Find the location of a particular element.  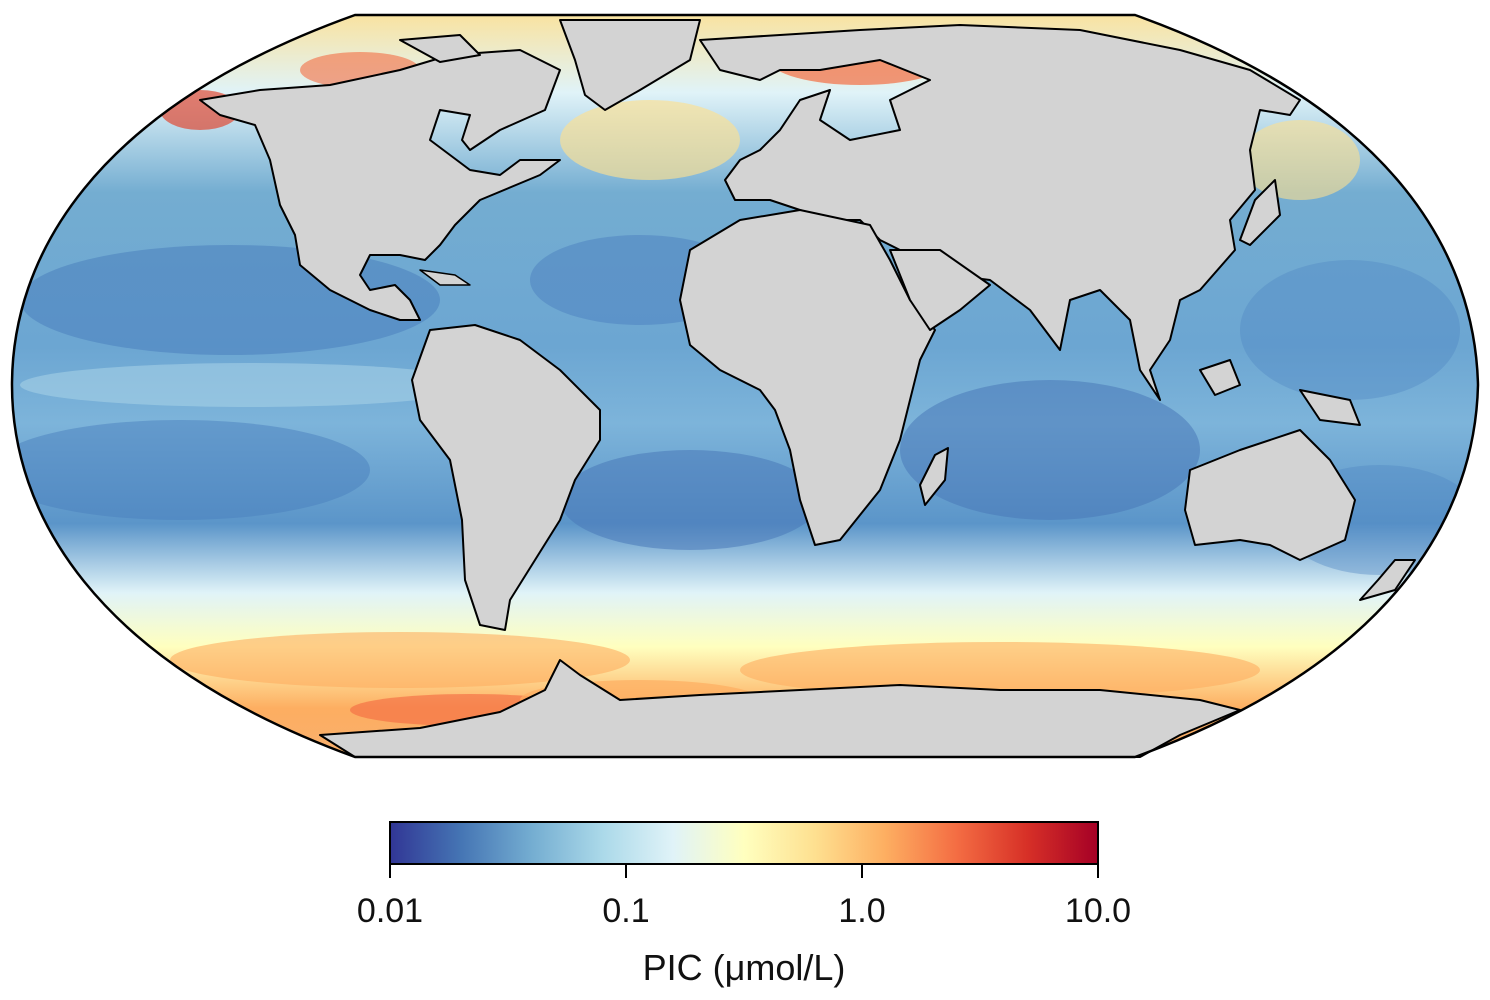

land-antarctica is located at coordinates (780, 708).